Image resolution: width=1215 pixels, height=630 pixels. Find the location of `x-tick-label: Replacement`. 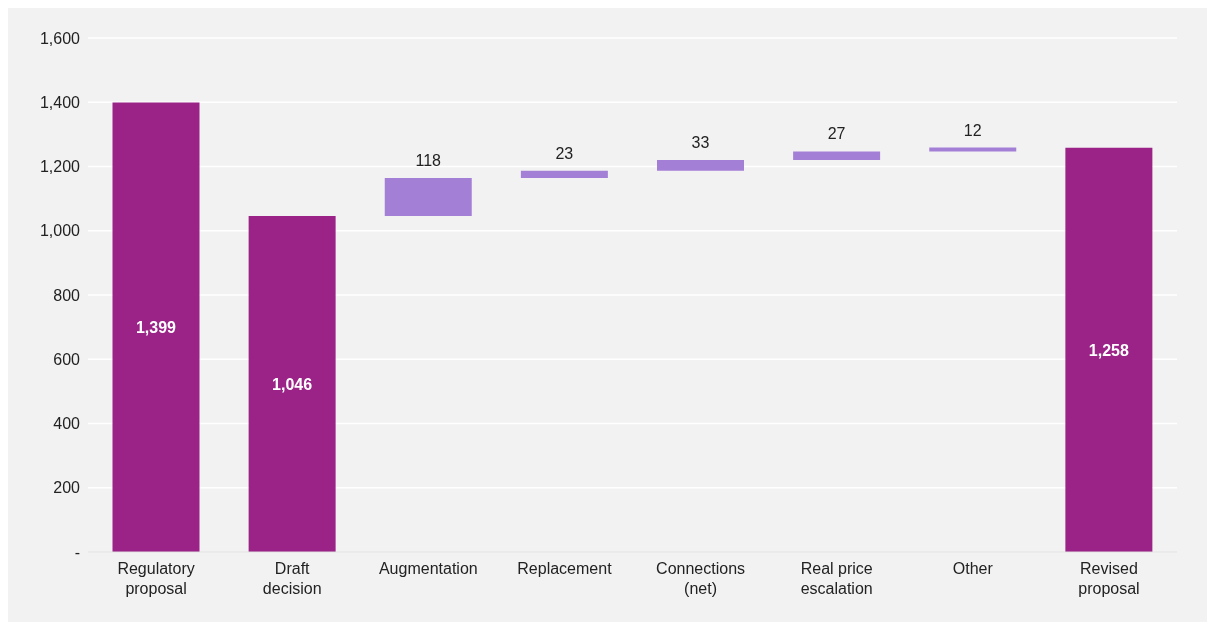

x-tick-label: Replacement is located at coordinates (565, 568).